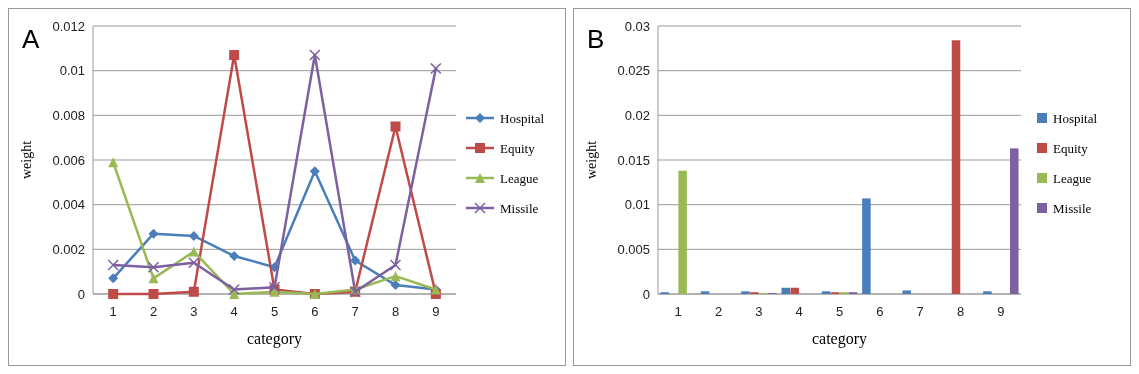 Image resolution: width=1139 pixels, height=374 pixels. What do you see at coordinates (31, 39) in the screenshot?
I see `text: A` at bounding box center [31, 39].